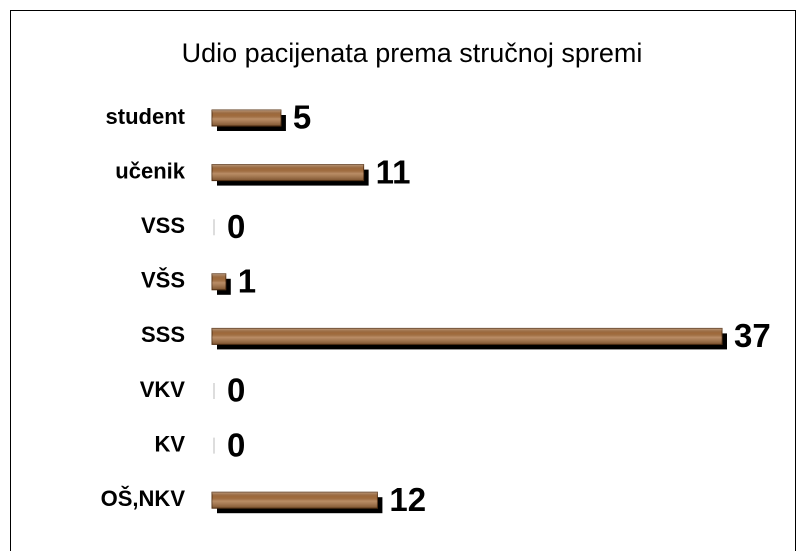 The height and width of the screenshot is (551, 797). Describe the element at coordinates (302, 117) in the screenshot. I see `value-label: 5` at that location.